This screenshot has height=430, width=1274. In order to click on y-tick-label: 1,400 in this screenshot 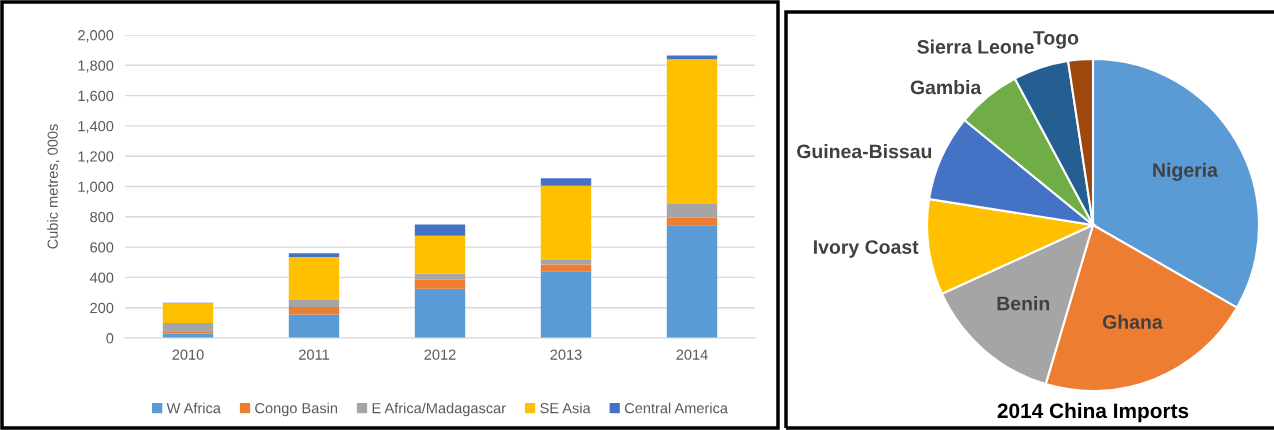, I will do `click(96, 127)`.